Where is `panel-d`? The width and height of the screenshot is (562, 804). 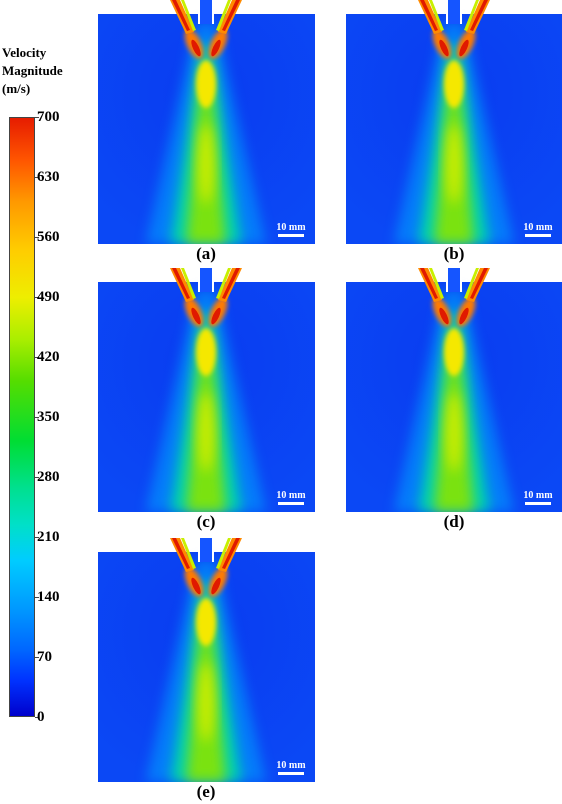 panel-d is located at coordinates (454, 390).